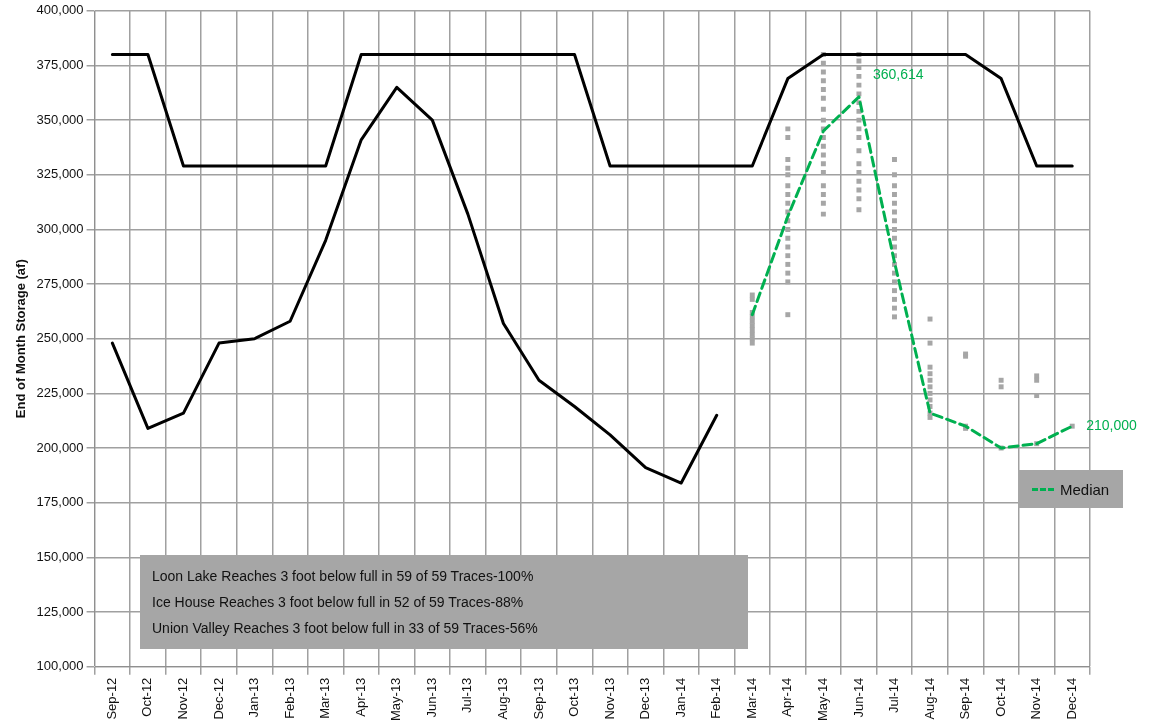 This screenshot has width=1152, height=728. I want to click on y-tick-label: 225,000, so click(60, 392).